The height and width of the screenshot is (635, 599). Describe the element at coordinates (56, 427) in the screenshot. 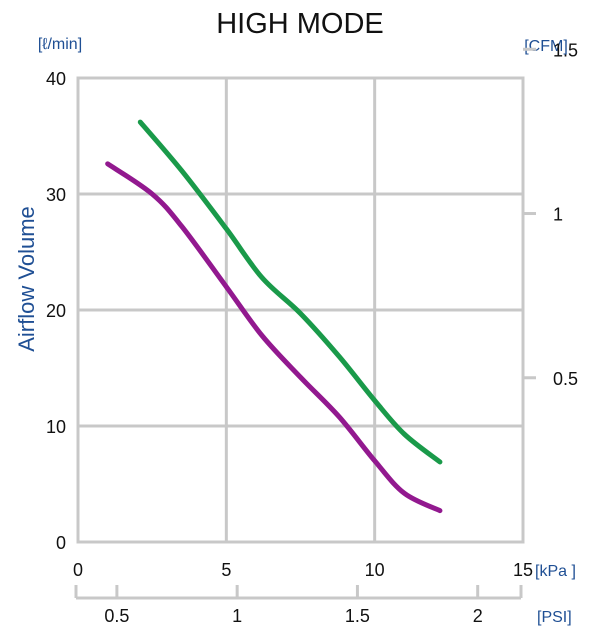

I see `left-tick-label-1: 10` at that location.